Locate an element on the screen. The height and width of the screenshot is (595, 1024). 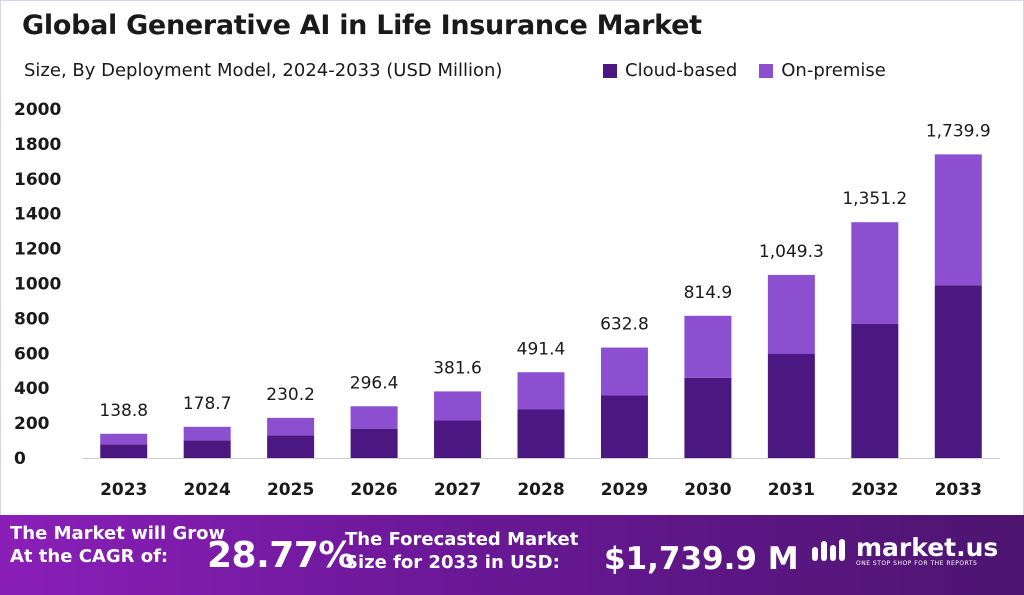
legend-item-cloud: Cloud-based is located at coordinates (670, 70).